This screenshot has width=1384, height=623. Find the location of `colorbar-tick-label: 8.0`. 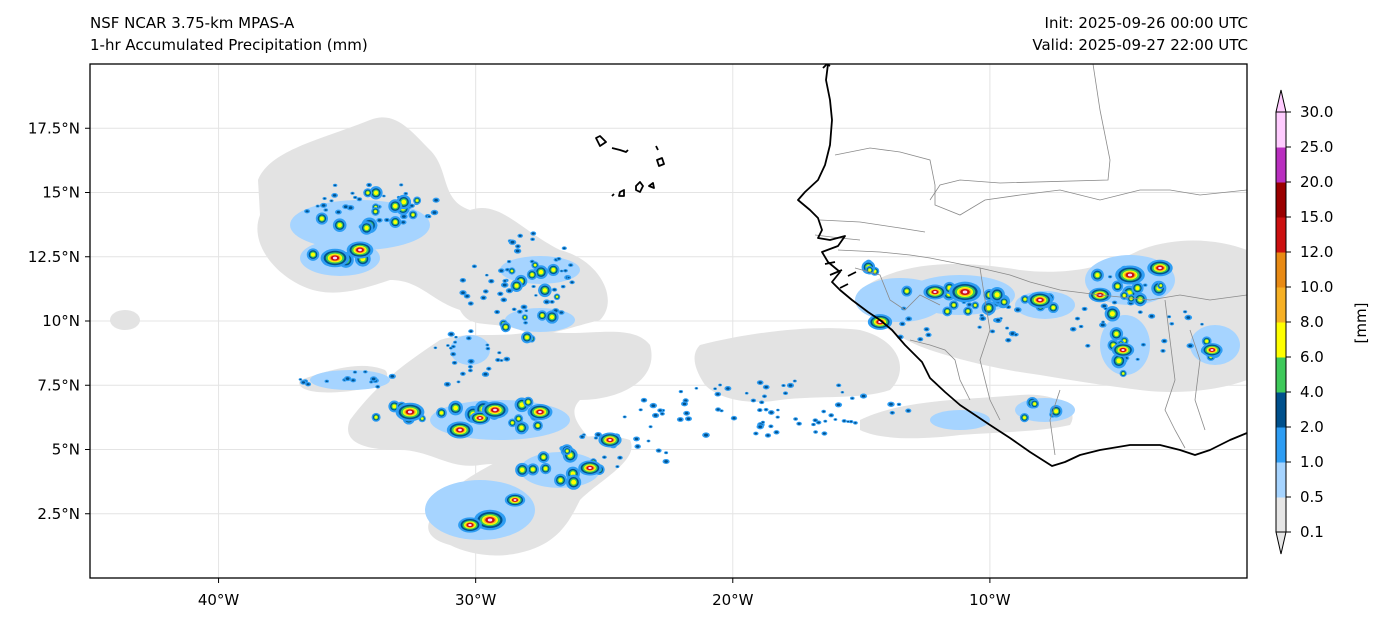

colorbar-tick-label: 8.0 is located at coordinates (1312, 322).